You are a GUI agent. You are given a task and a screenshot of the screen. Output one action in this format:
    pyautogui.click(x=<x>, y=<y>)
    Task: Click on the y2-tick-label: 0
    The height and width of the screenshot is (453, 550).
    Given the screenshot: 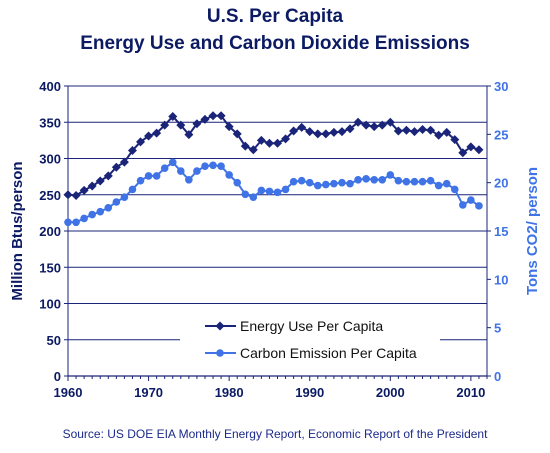 What is the action you would take?
    pyautogui.click(x=497, y=376)
    